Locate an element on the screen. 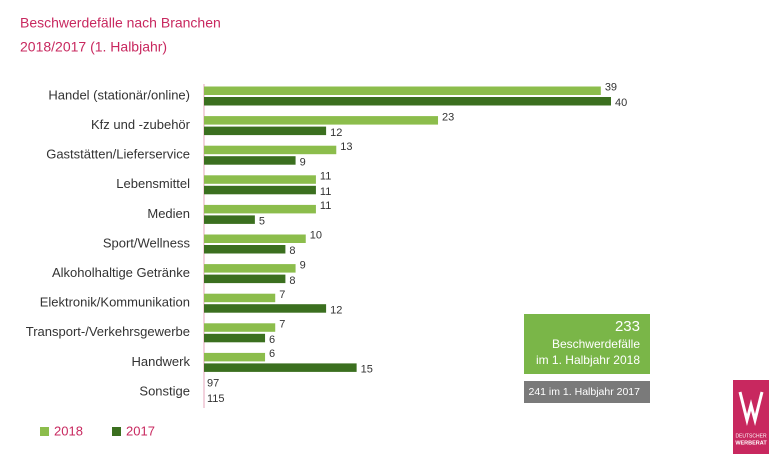 The height and width of the screenshot is (454, 770). category-label: Alkoholhaltige Getränke is located at coordinates (121, 272).